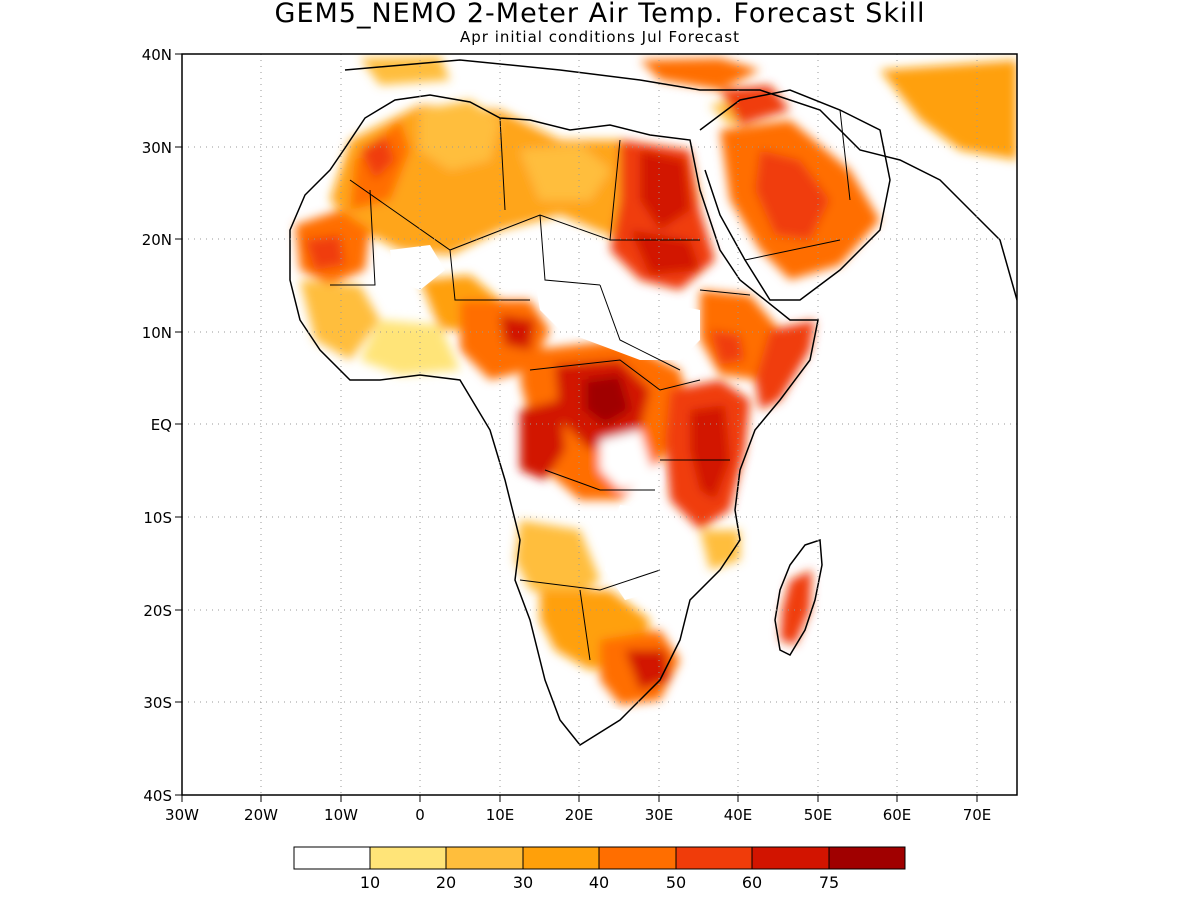 The image size is (1200, 900). What do you see at coordinates (818, 815) in the screenshot?
I see `lon-tick-label: 50E` at bounding box center [818, 815].